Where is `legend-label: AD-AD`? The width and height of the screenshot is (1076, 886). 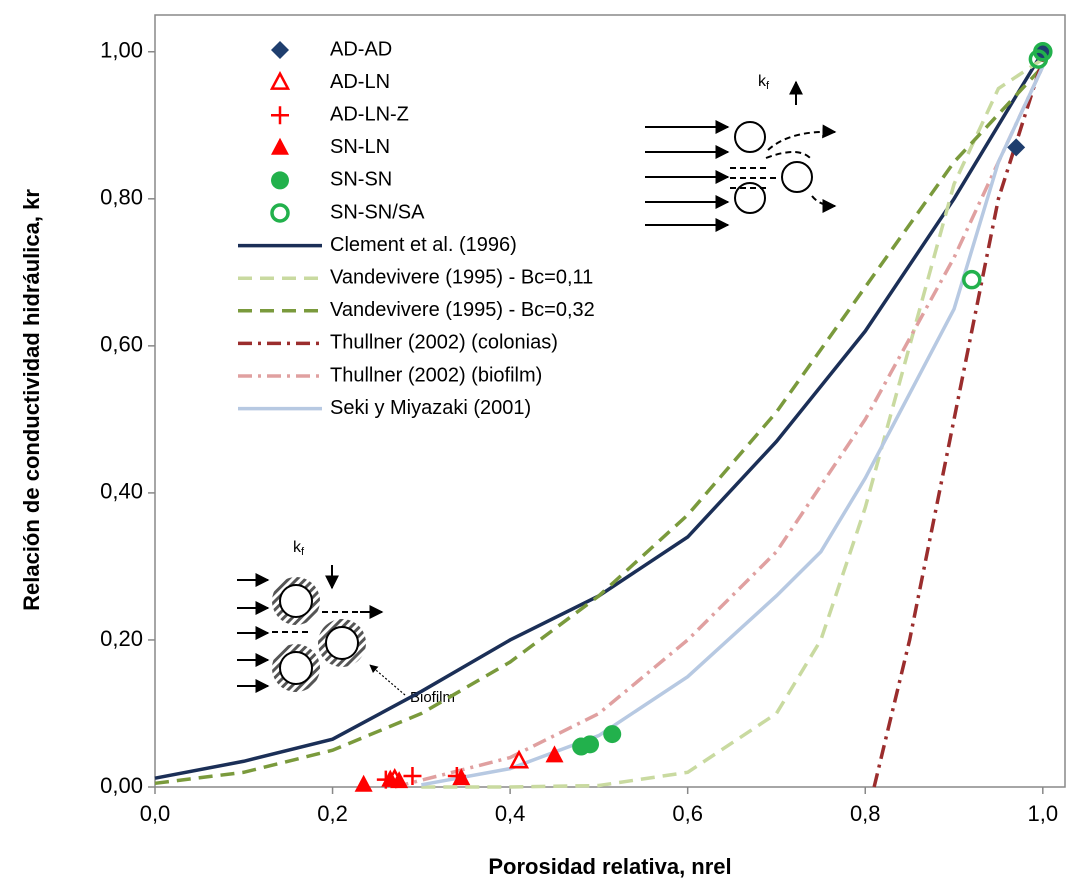 legend-label: AD-AD is located at coordinates (361, 49).